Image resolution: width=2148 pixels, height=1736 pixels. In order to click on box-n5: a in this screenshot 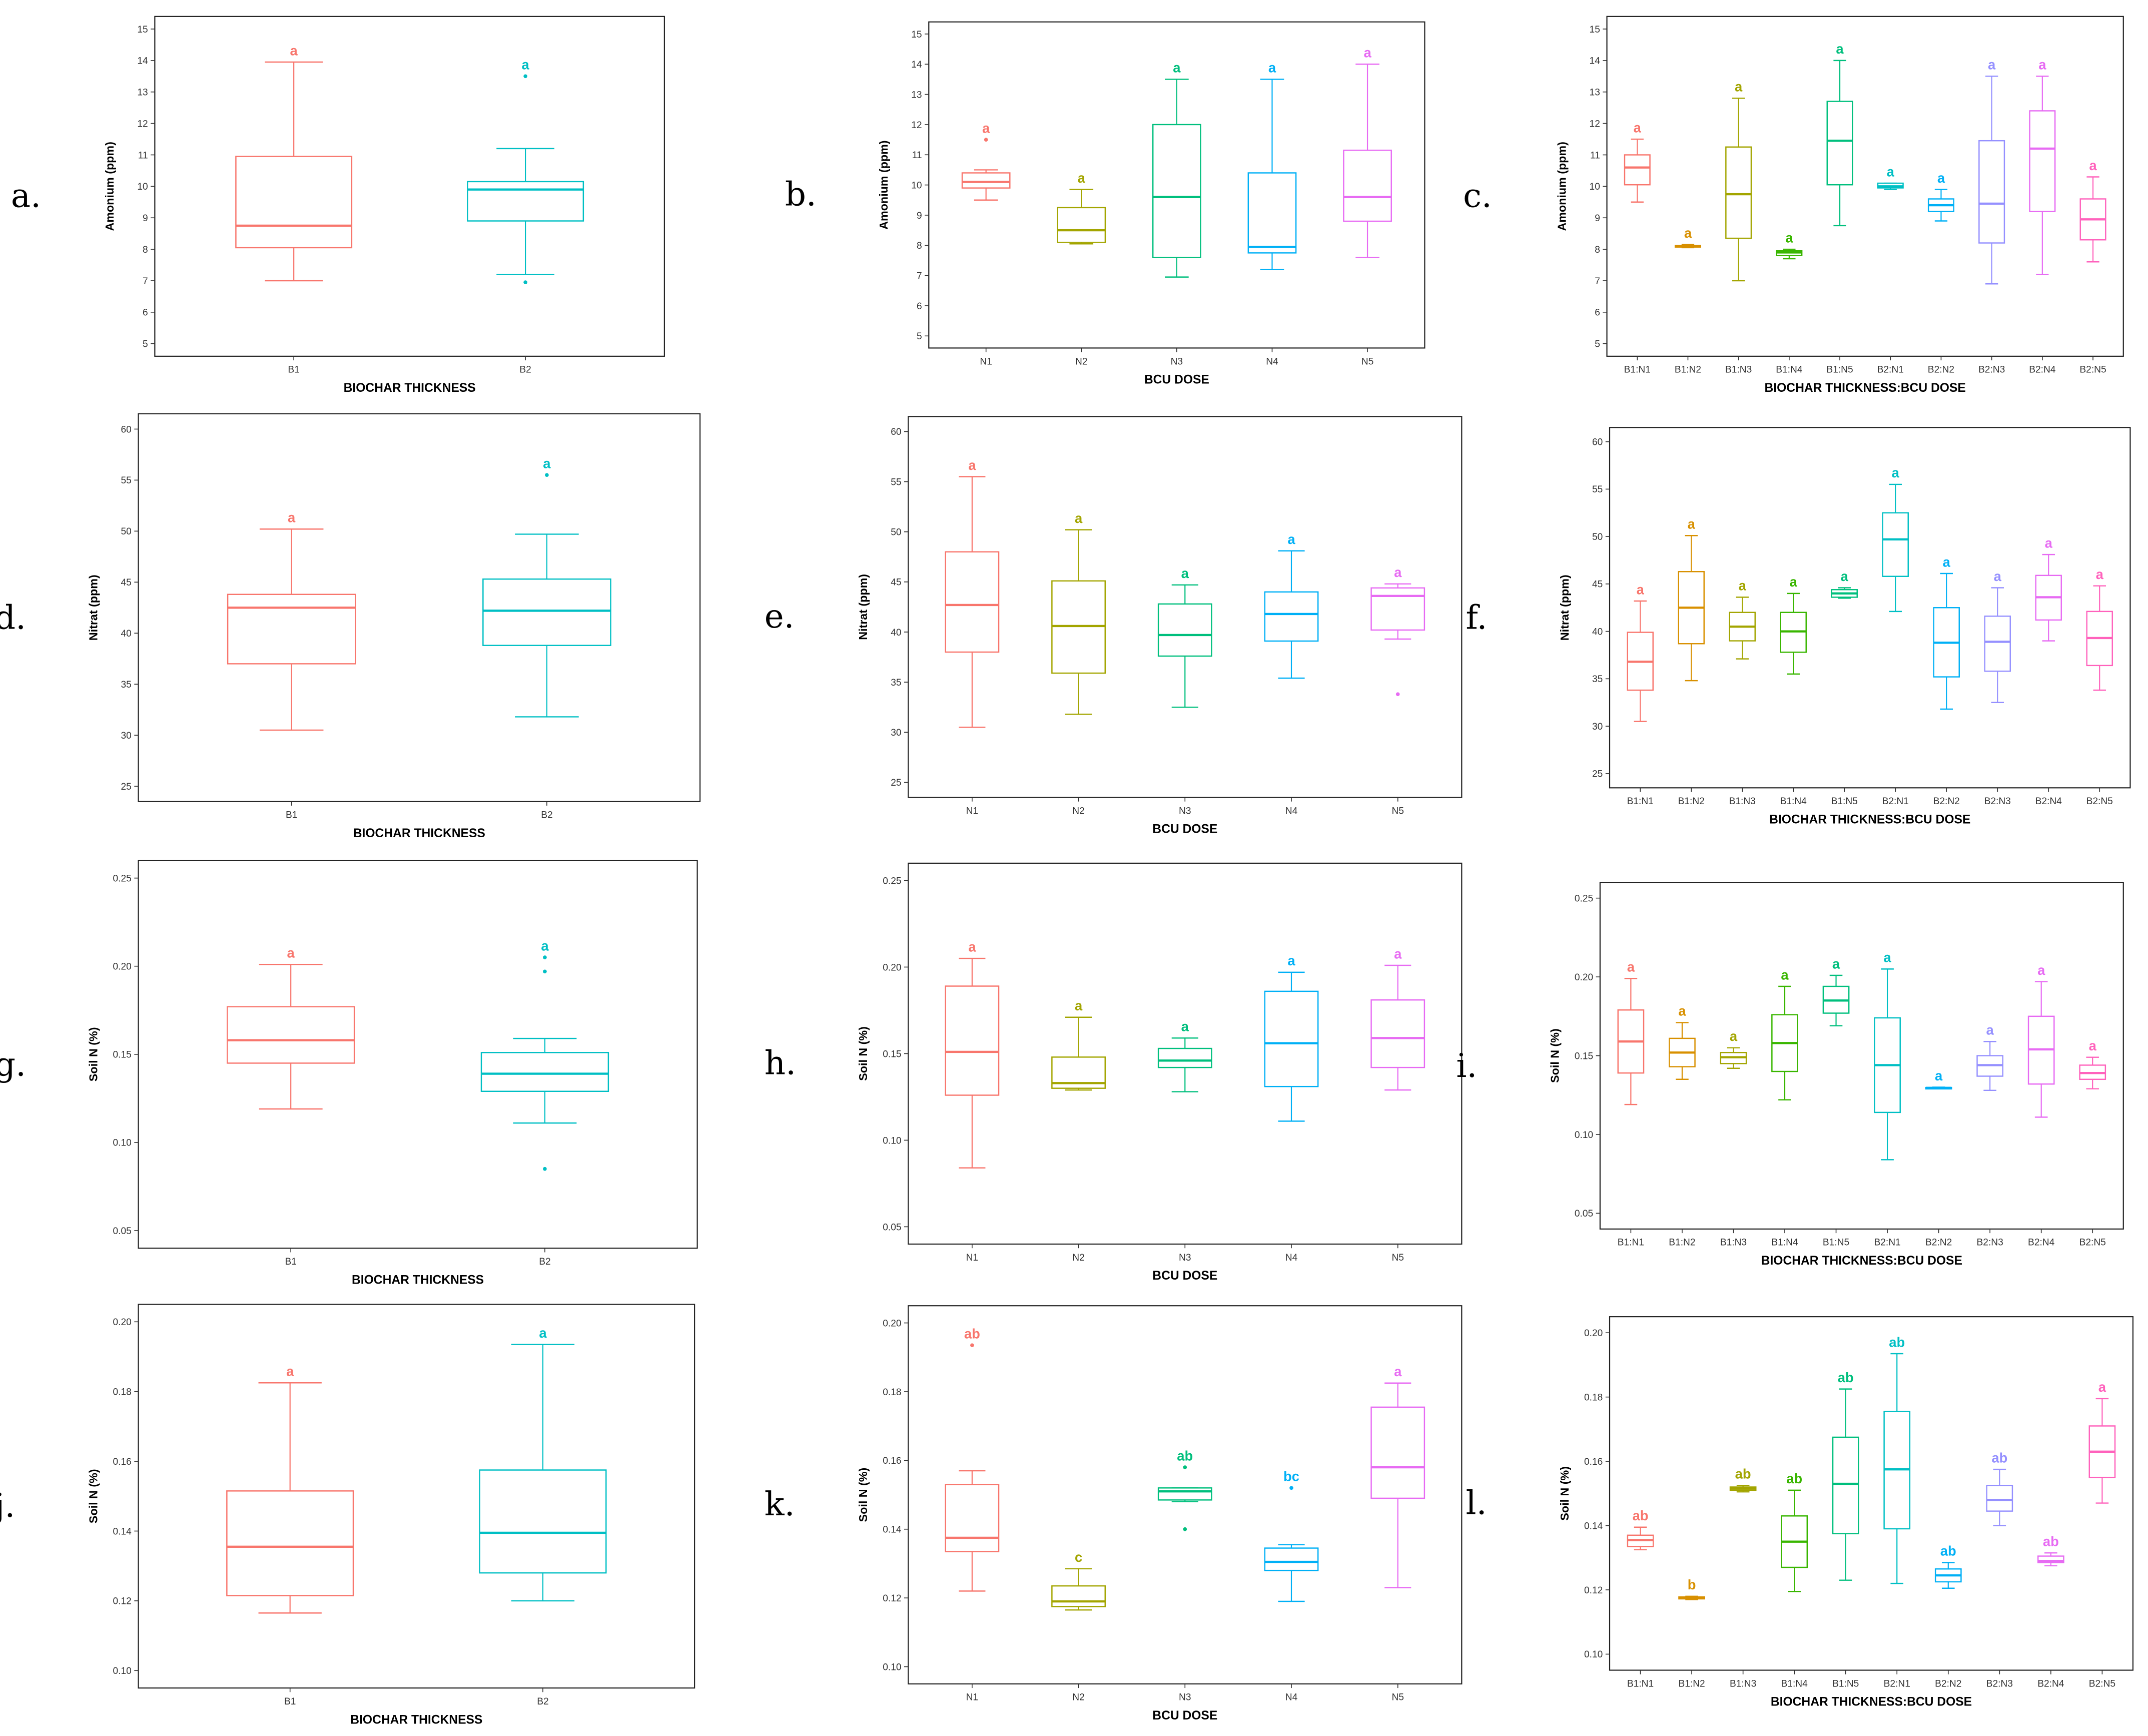, I will do `click(1397, 1019)`.